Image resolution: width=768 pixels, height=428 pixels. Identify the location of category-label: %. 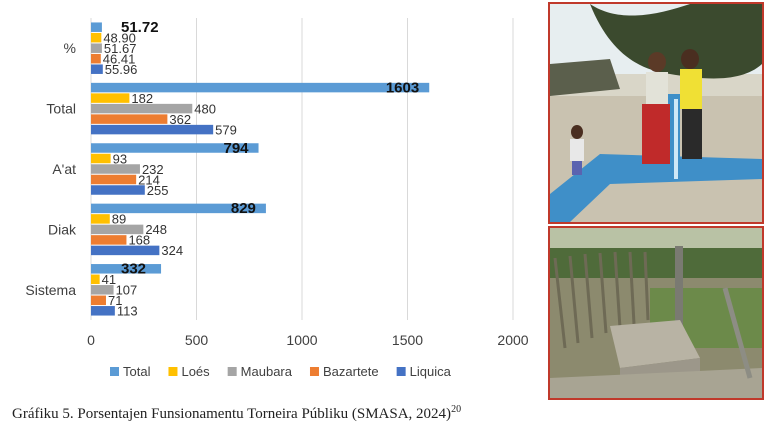
(70, 48).